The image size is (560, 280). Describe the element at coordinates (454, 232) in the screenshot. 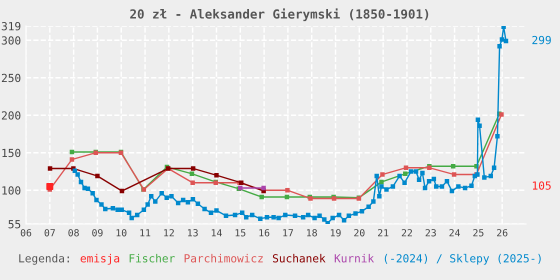

I see `x-tick-label: 24` at that location.